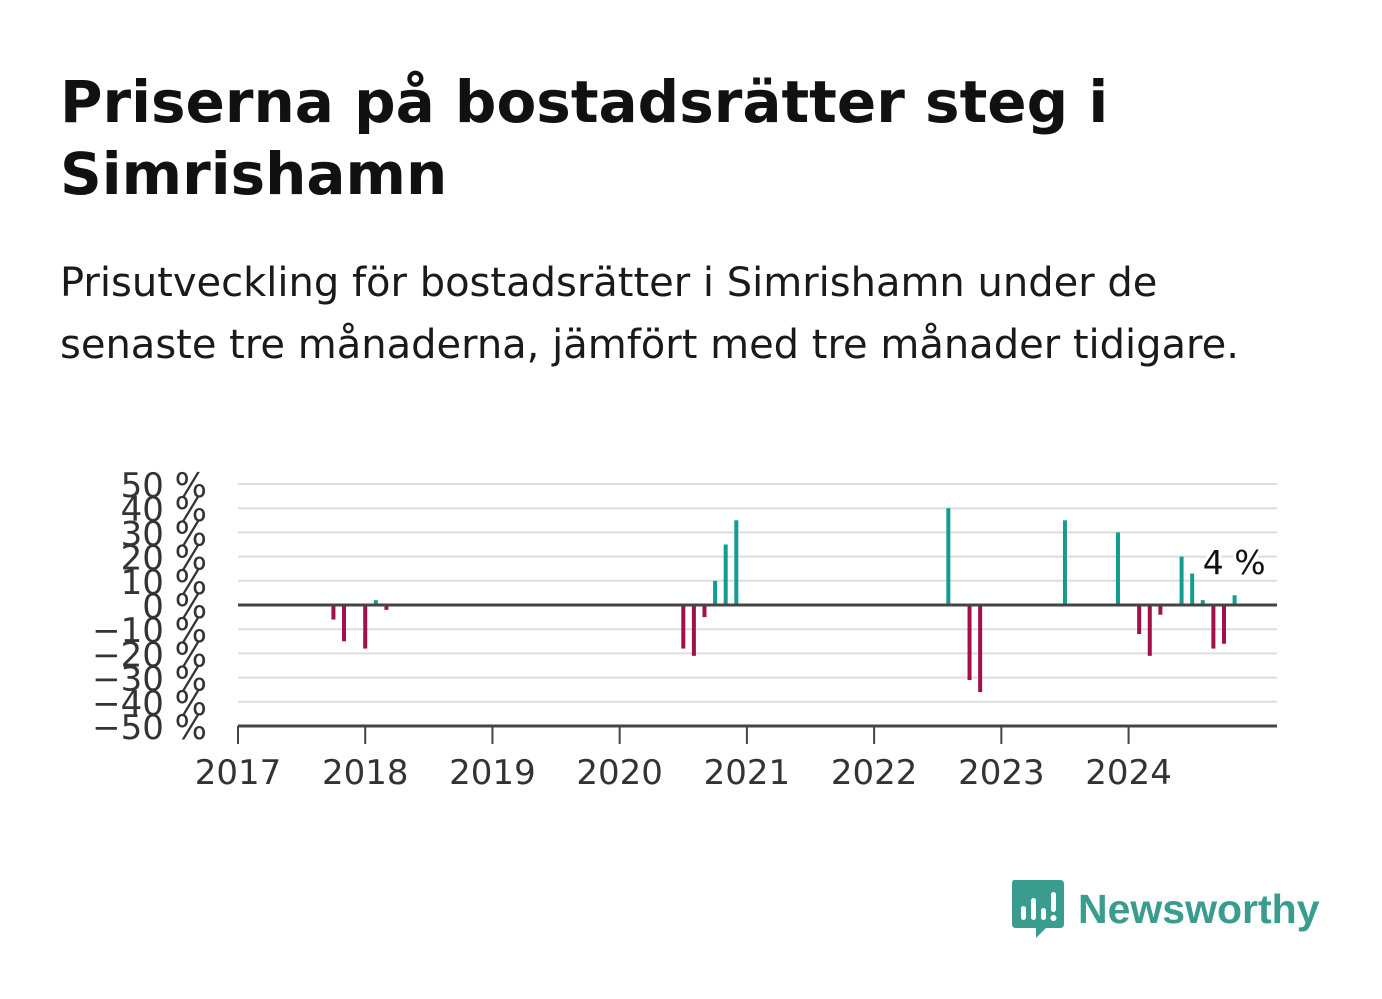 The height and width of the screenshot is (999, 1382). What do you see at coordinates (164, 486) in the screenshot?
I see `y-tick-label: 50 %` at bounding box center [164, 486].